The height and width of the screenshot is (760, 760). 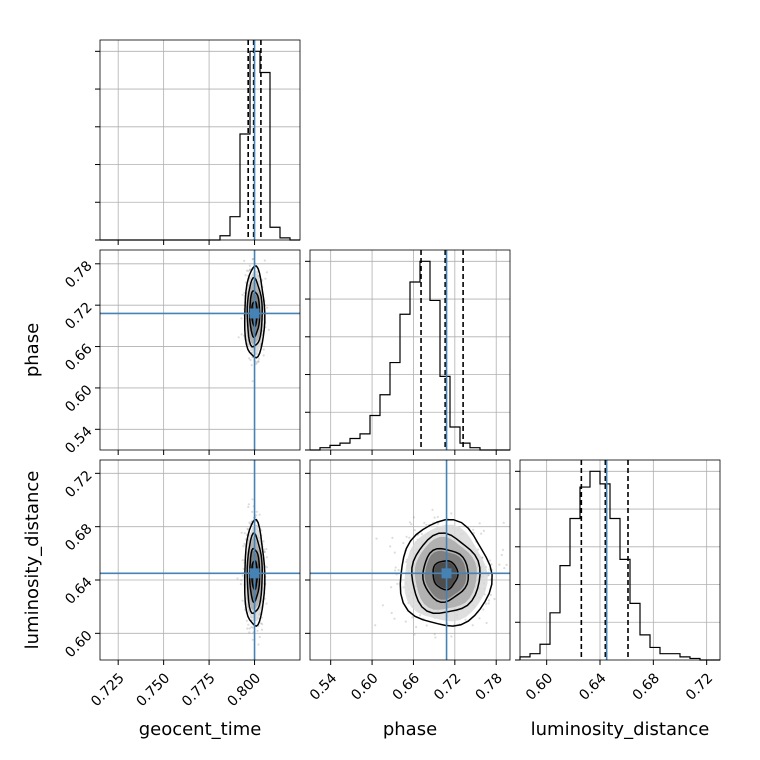 What do you see at coordinates (592, 686) in the screenshot?
I see `x-tick-label: 0.64` at bounding box center [592, 686].